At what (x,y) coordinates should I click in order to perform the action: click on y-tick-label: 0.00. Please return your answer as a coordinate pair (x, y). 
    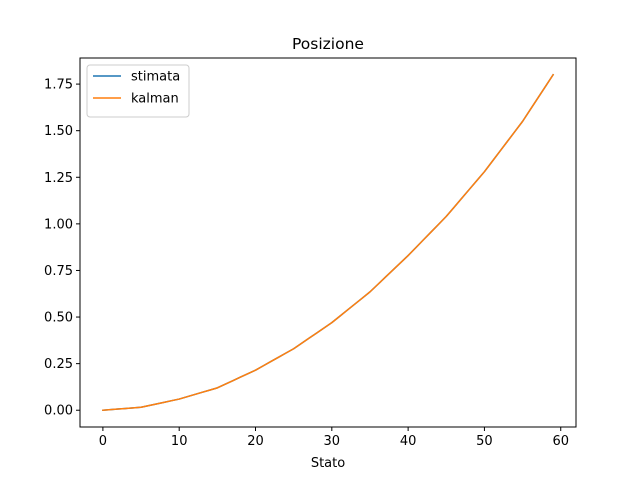
    Looking at the image, I should click on (58, 411).